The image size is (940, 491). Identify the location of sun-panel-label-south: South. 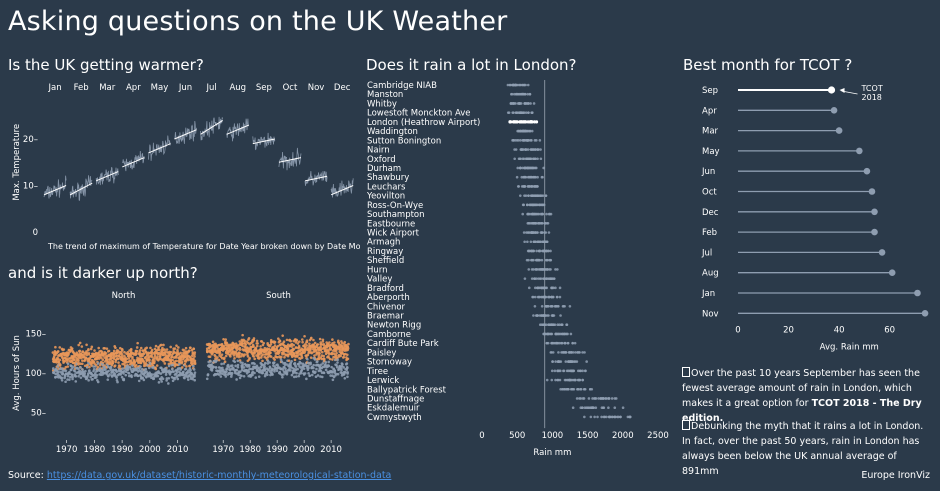
(278, 296).